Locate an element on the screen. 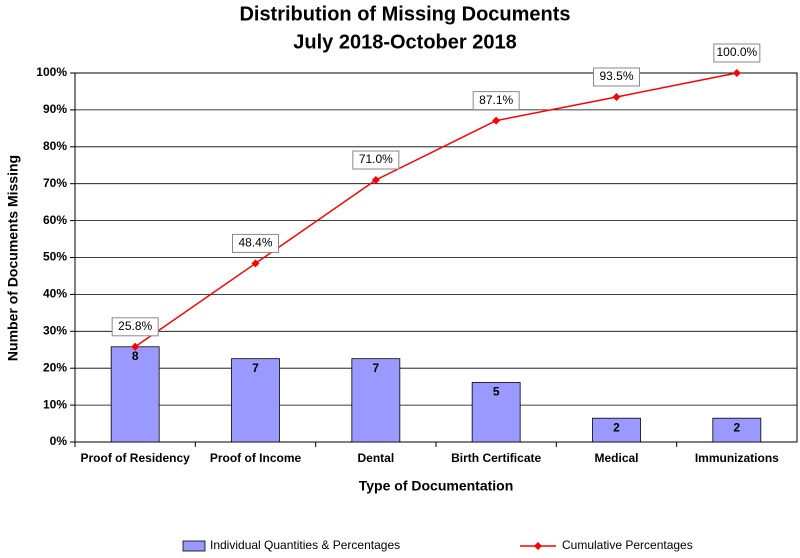 Image resolution: width=800 pixels, height=558 pixels. chart-subtitle: July 2018-October 2018 is located at coordinates (404, 42).